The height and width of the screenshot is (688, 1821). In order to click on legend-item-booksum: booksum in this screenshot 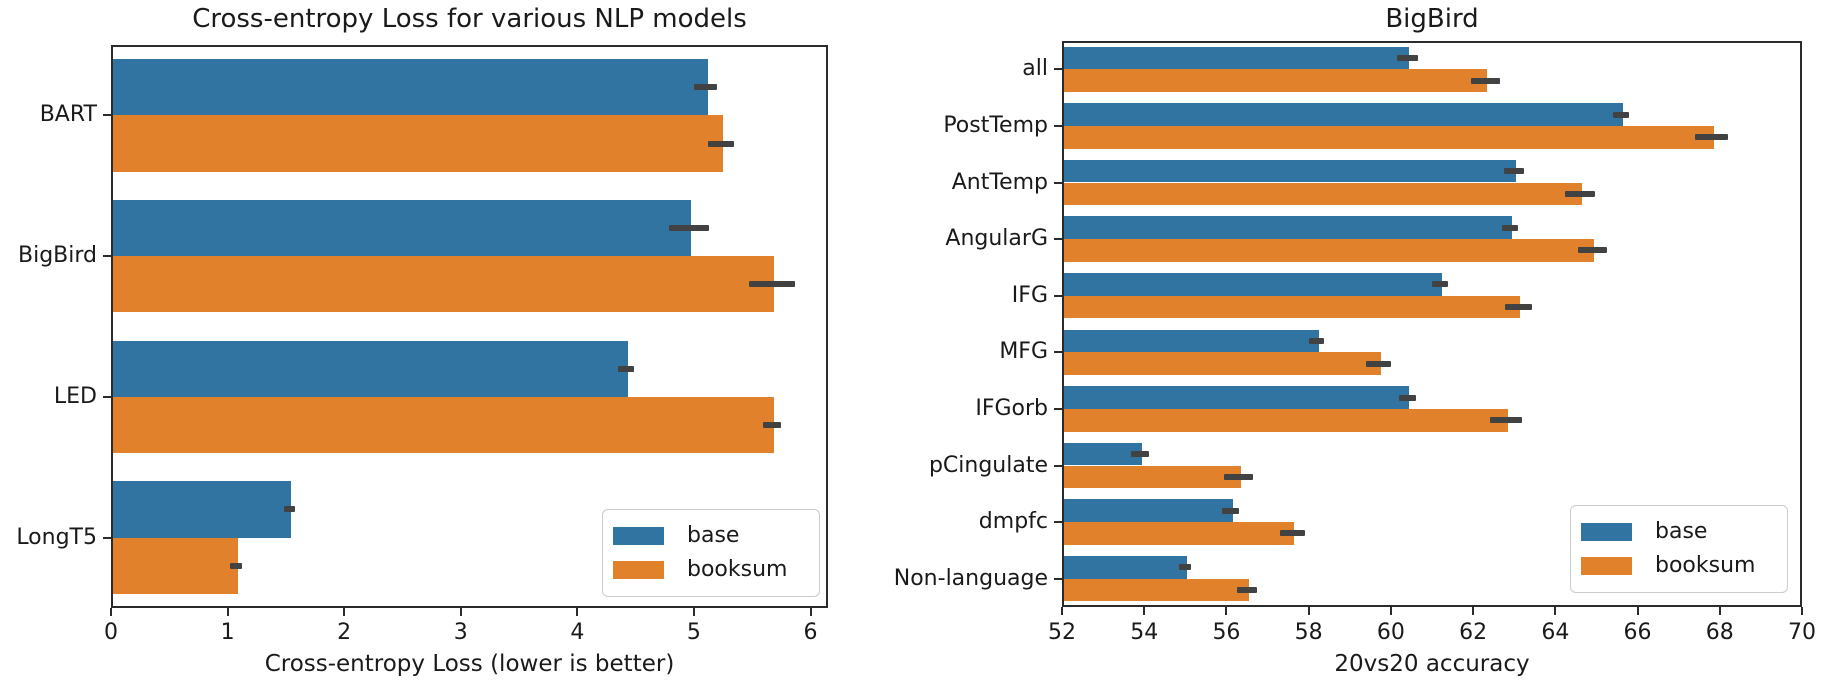, I will do `click(710, 570)`.